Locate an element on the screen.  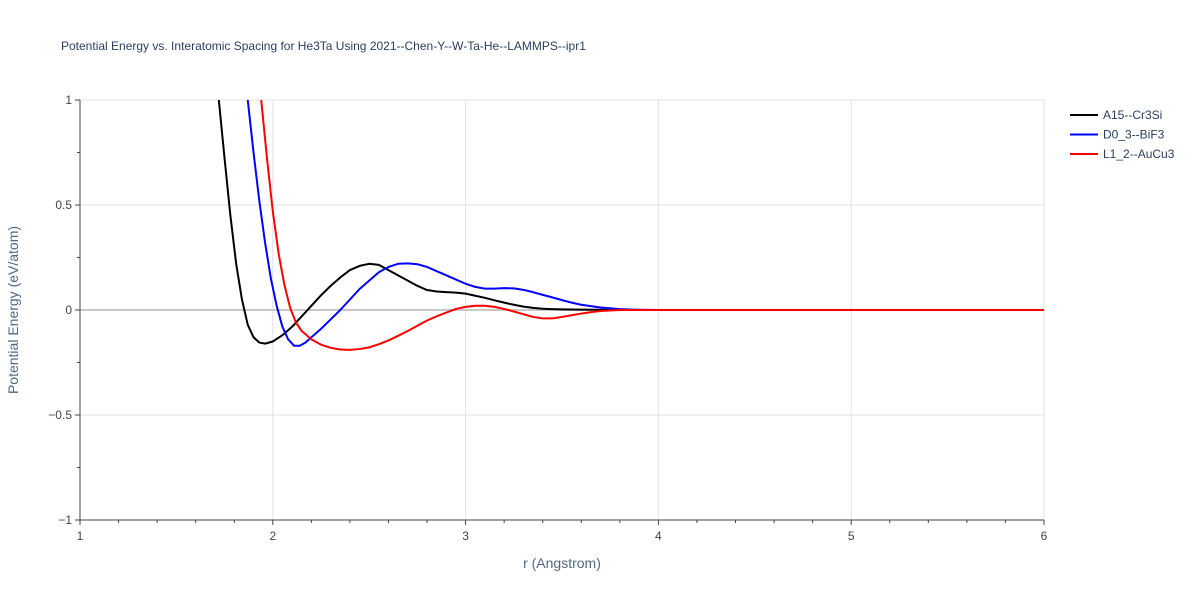
y-axis-title: Potential Energy (eV/atom) is located at coordinates (13, 310).